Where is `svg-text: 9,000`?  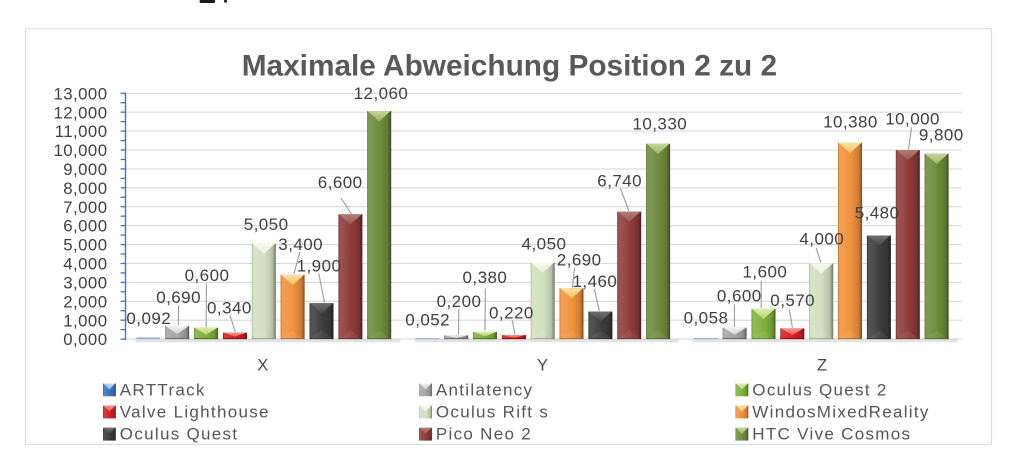 svg-text: 9,000 is located at coordinates (85, 169).